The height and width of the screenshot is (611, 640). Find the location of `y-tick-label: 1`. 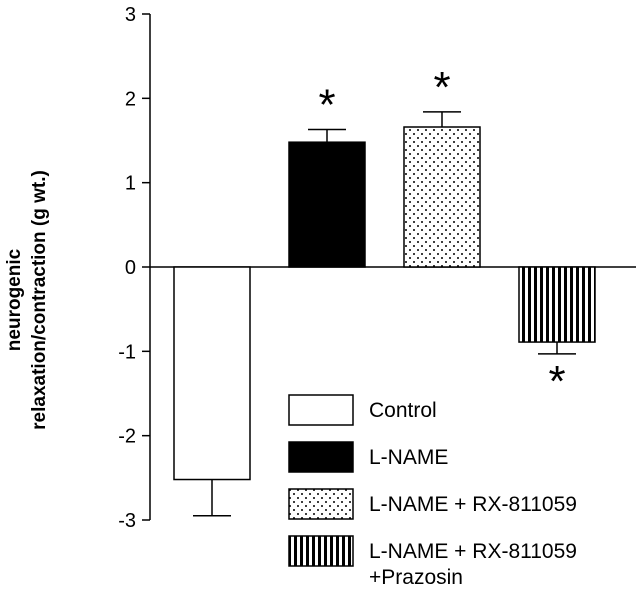

y-tick-label: 1 is located at coordinates (130, 184).